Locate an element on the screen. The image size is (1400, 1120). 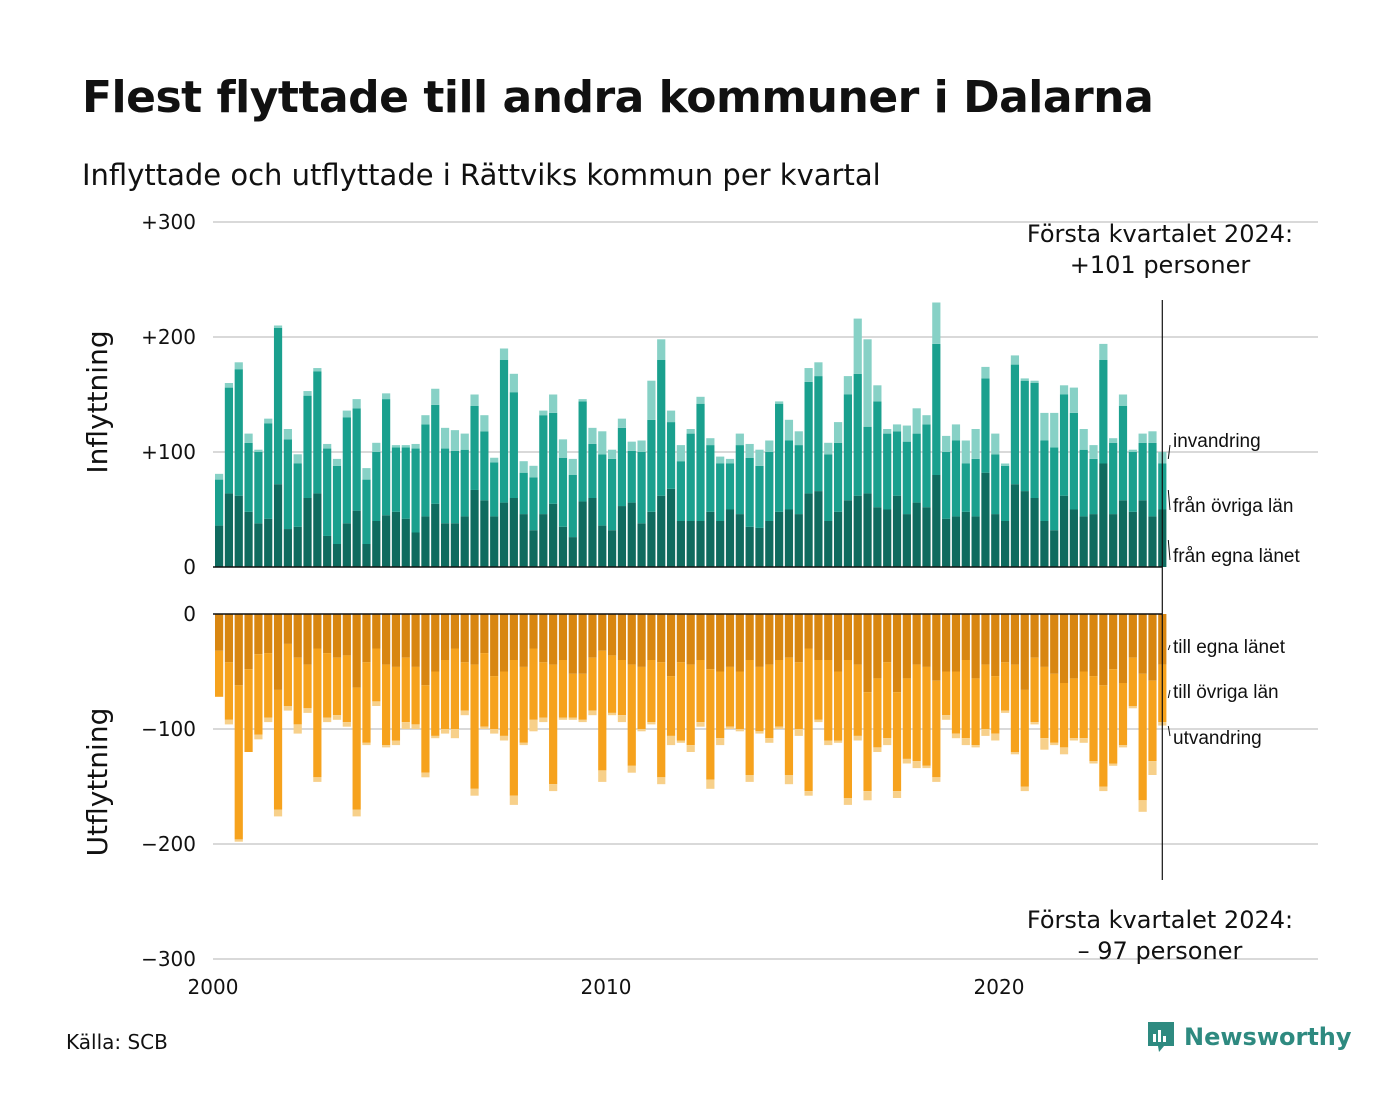
leader-line-out is located at coordinates (1169, 731).